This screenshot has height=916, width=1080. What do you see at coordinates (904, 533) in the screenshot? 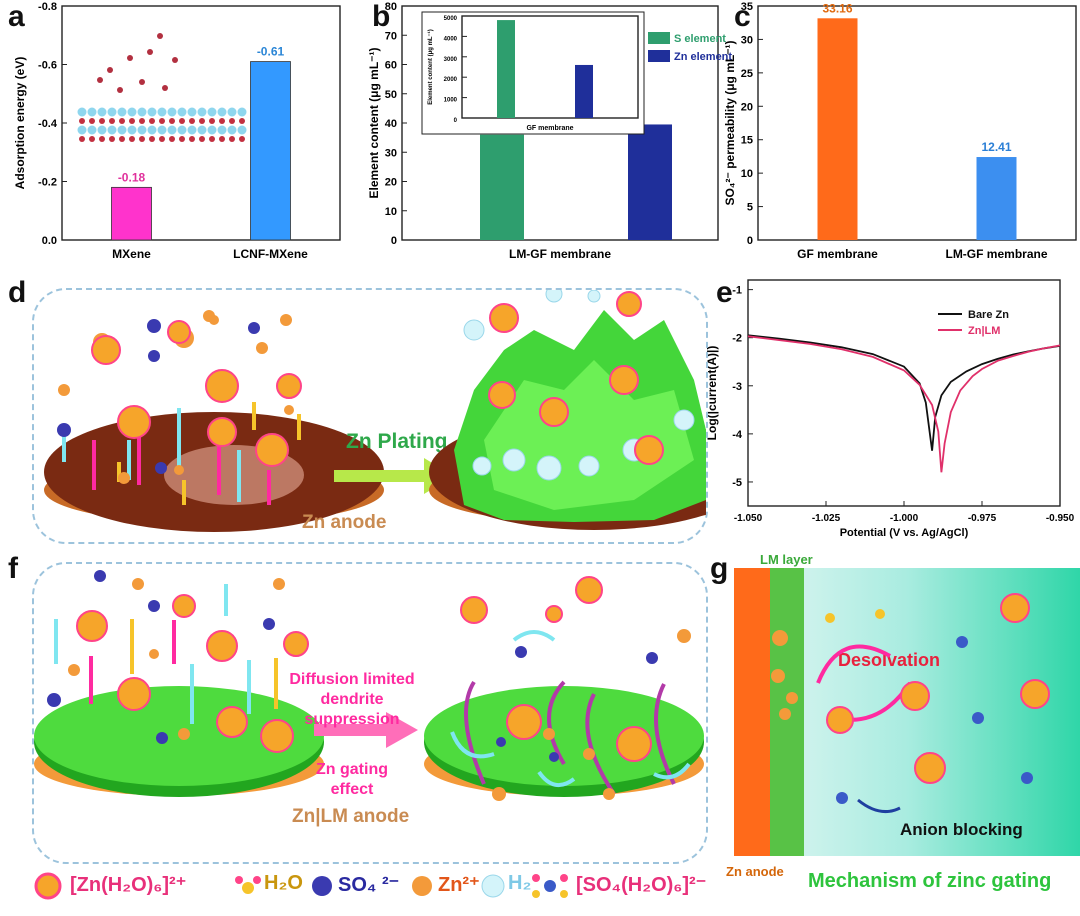
I see `chart-e-xlabel: Potential (V vs. Ag/AgCl)` at bounding box center [904, 533].